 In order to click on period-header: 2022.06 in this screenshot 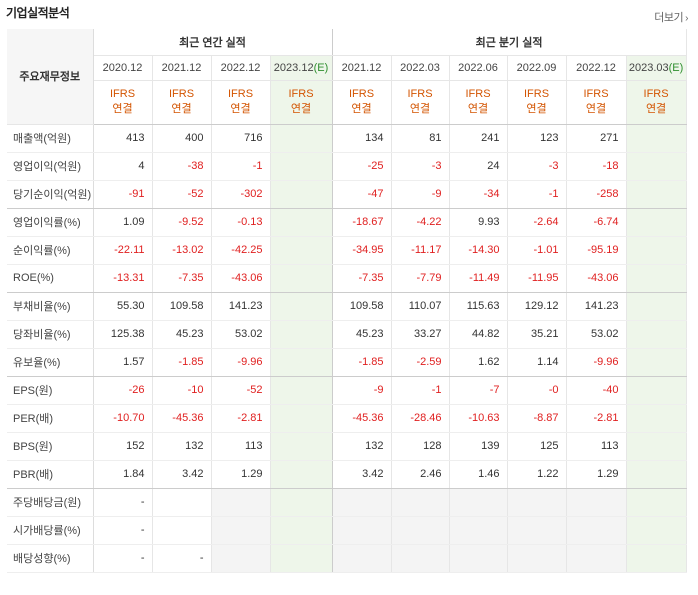, I will do `click(478, 68)`.